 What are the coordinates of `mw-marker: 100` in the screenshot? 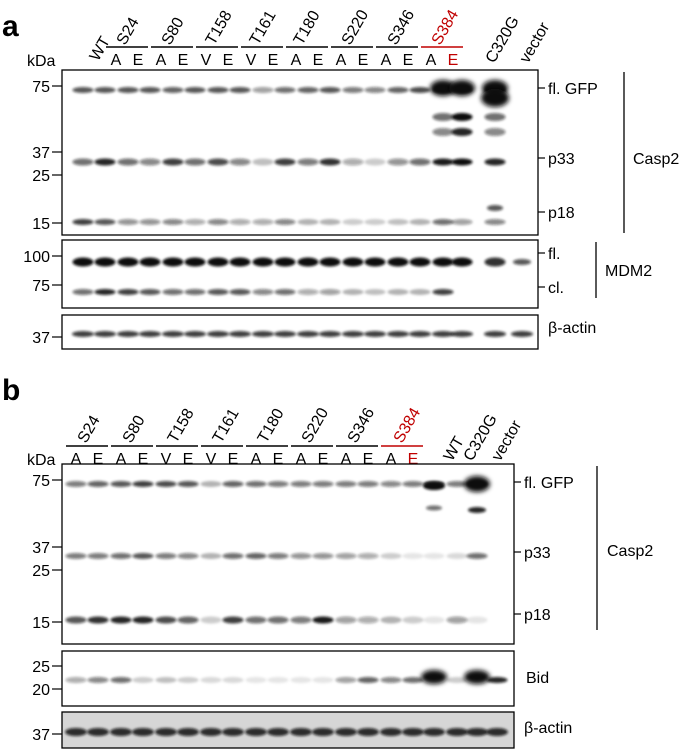 It's located at (36, 257).